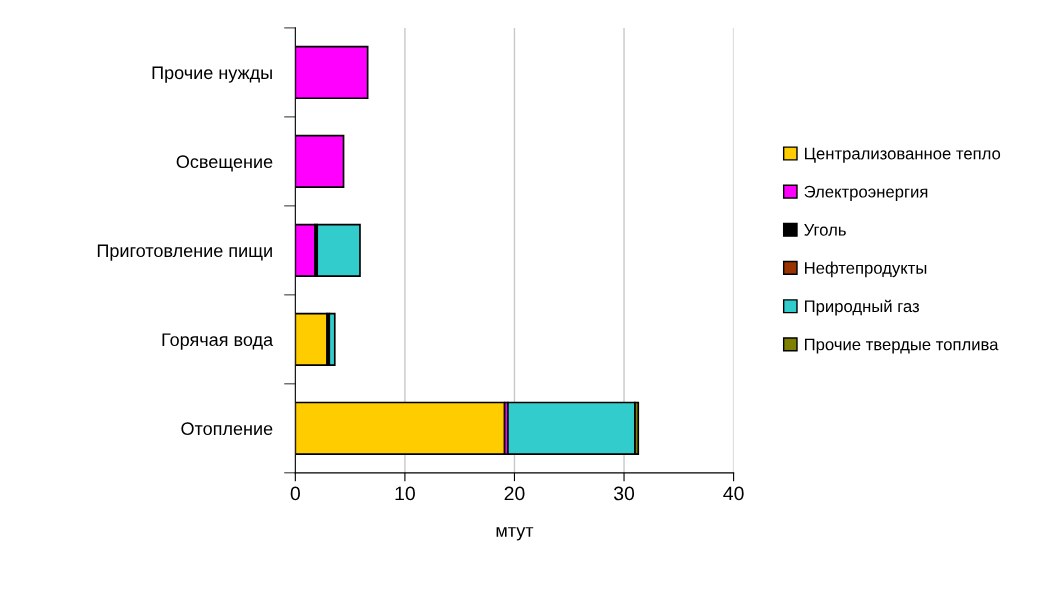 The image size is (1051, 594). I want to click on y-tick-label: Отопление, so click(227, 429).